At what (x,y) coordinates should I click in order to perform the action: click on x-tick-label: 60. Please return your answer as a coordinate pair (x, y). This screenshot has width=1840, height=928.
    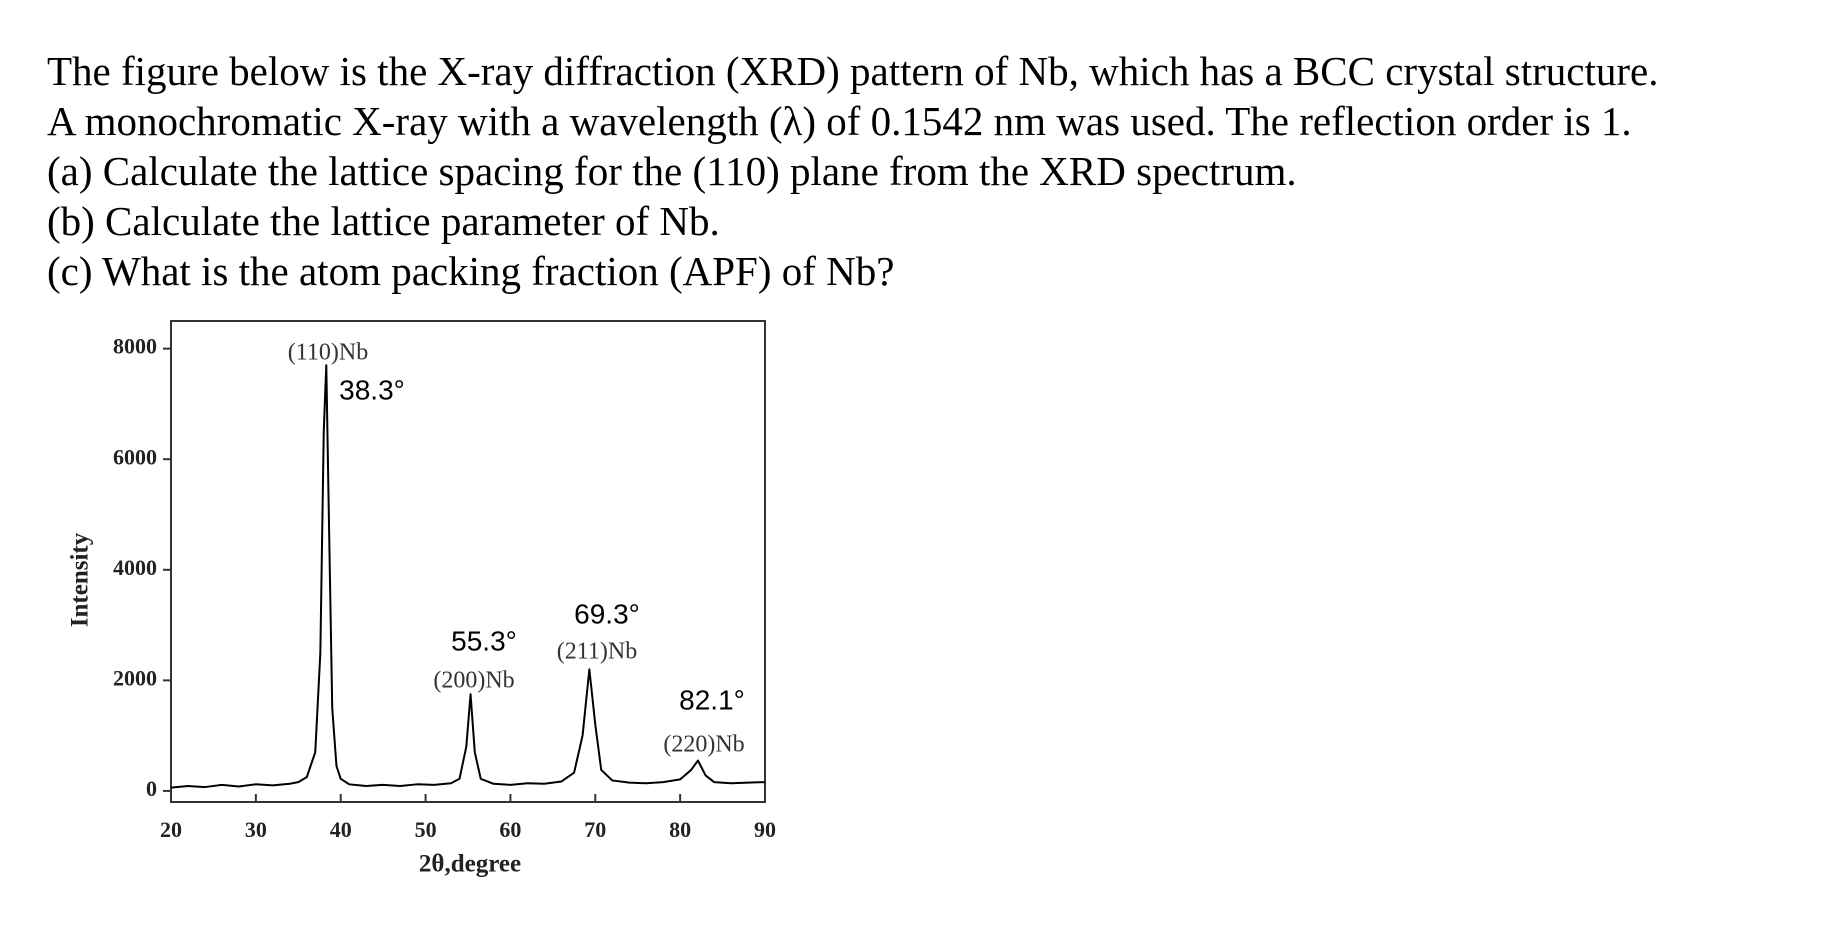
    Looking at the image, I should click on (510, 829).